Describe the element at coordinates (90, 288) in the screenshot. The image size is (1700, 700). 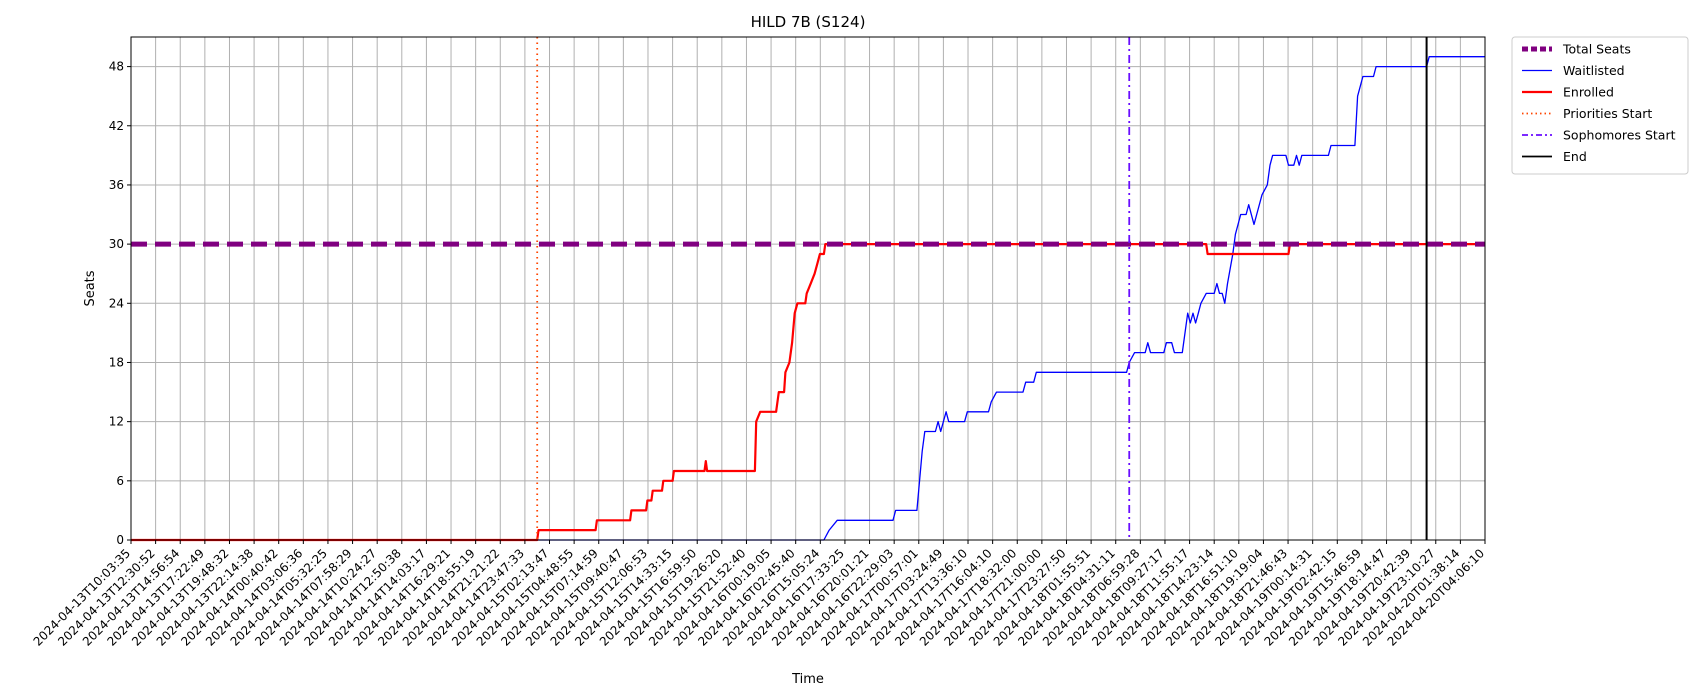
I see `y-axis-title: Seats` at that location.